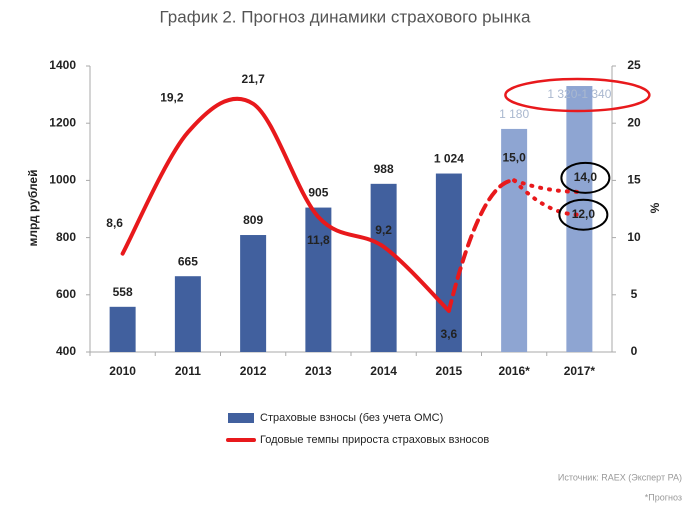 This screenshot has width=691, height=511. I want to click on bar-value-label: 1 320-1 340, so click(579, 94).